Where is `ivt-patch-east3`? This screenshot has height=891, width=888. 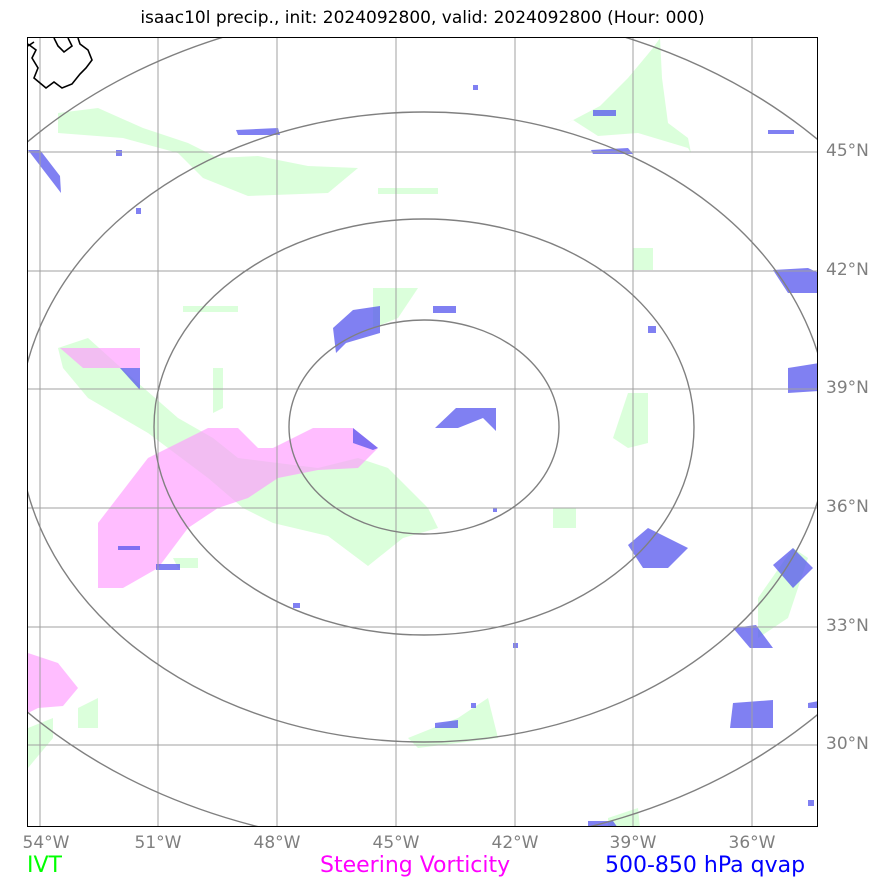
ivt-patch-east3 is located at coordinates (564, 518).